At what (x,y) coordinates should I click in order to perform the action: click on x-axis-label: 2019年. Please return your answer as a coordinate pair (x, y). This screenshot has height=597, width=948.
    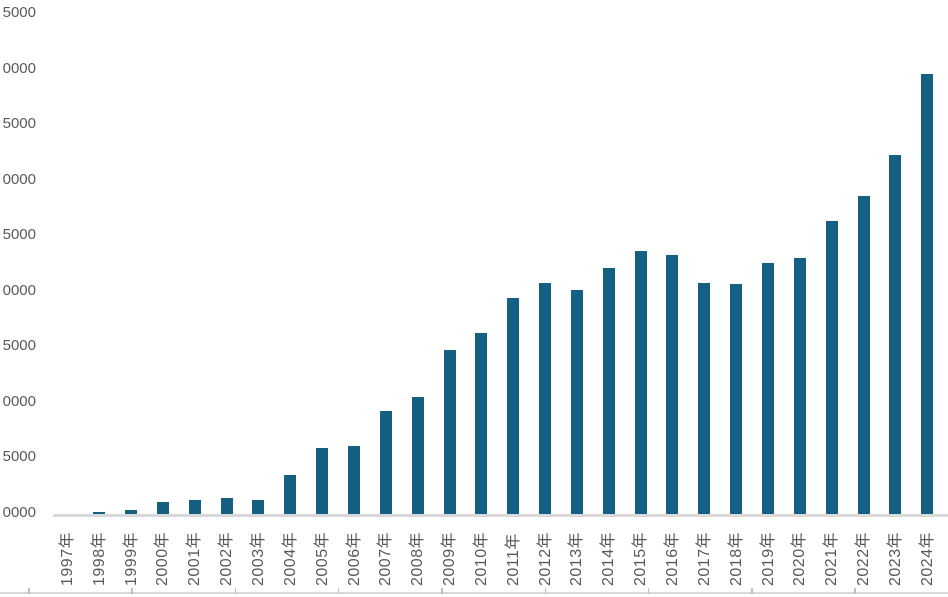
    Looking at the image, I should click on (768, 558).